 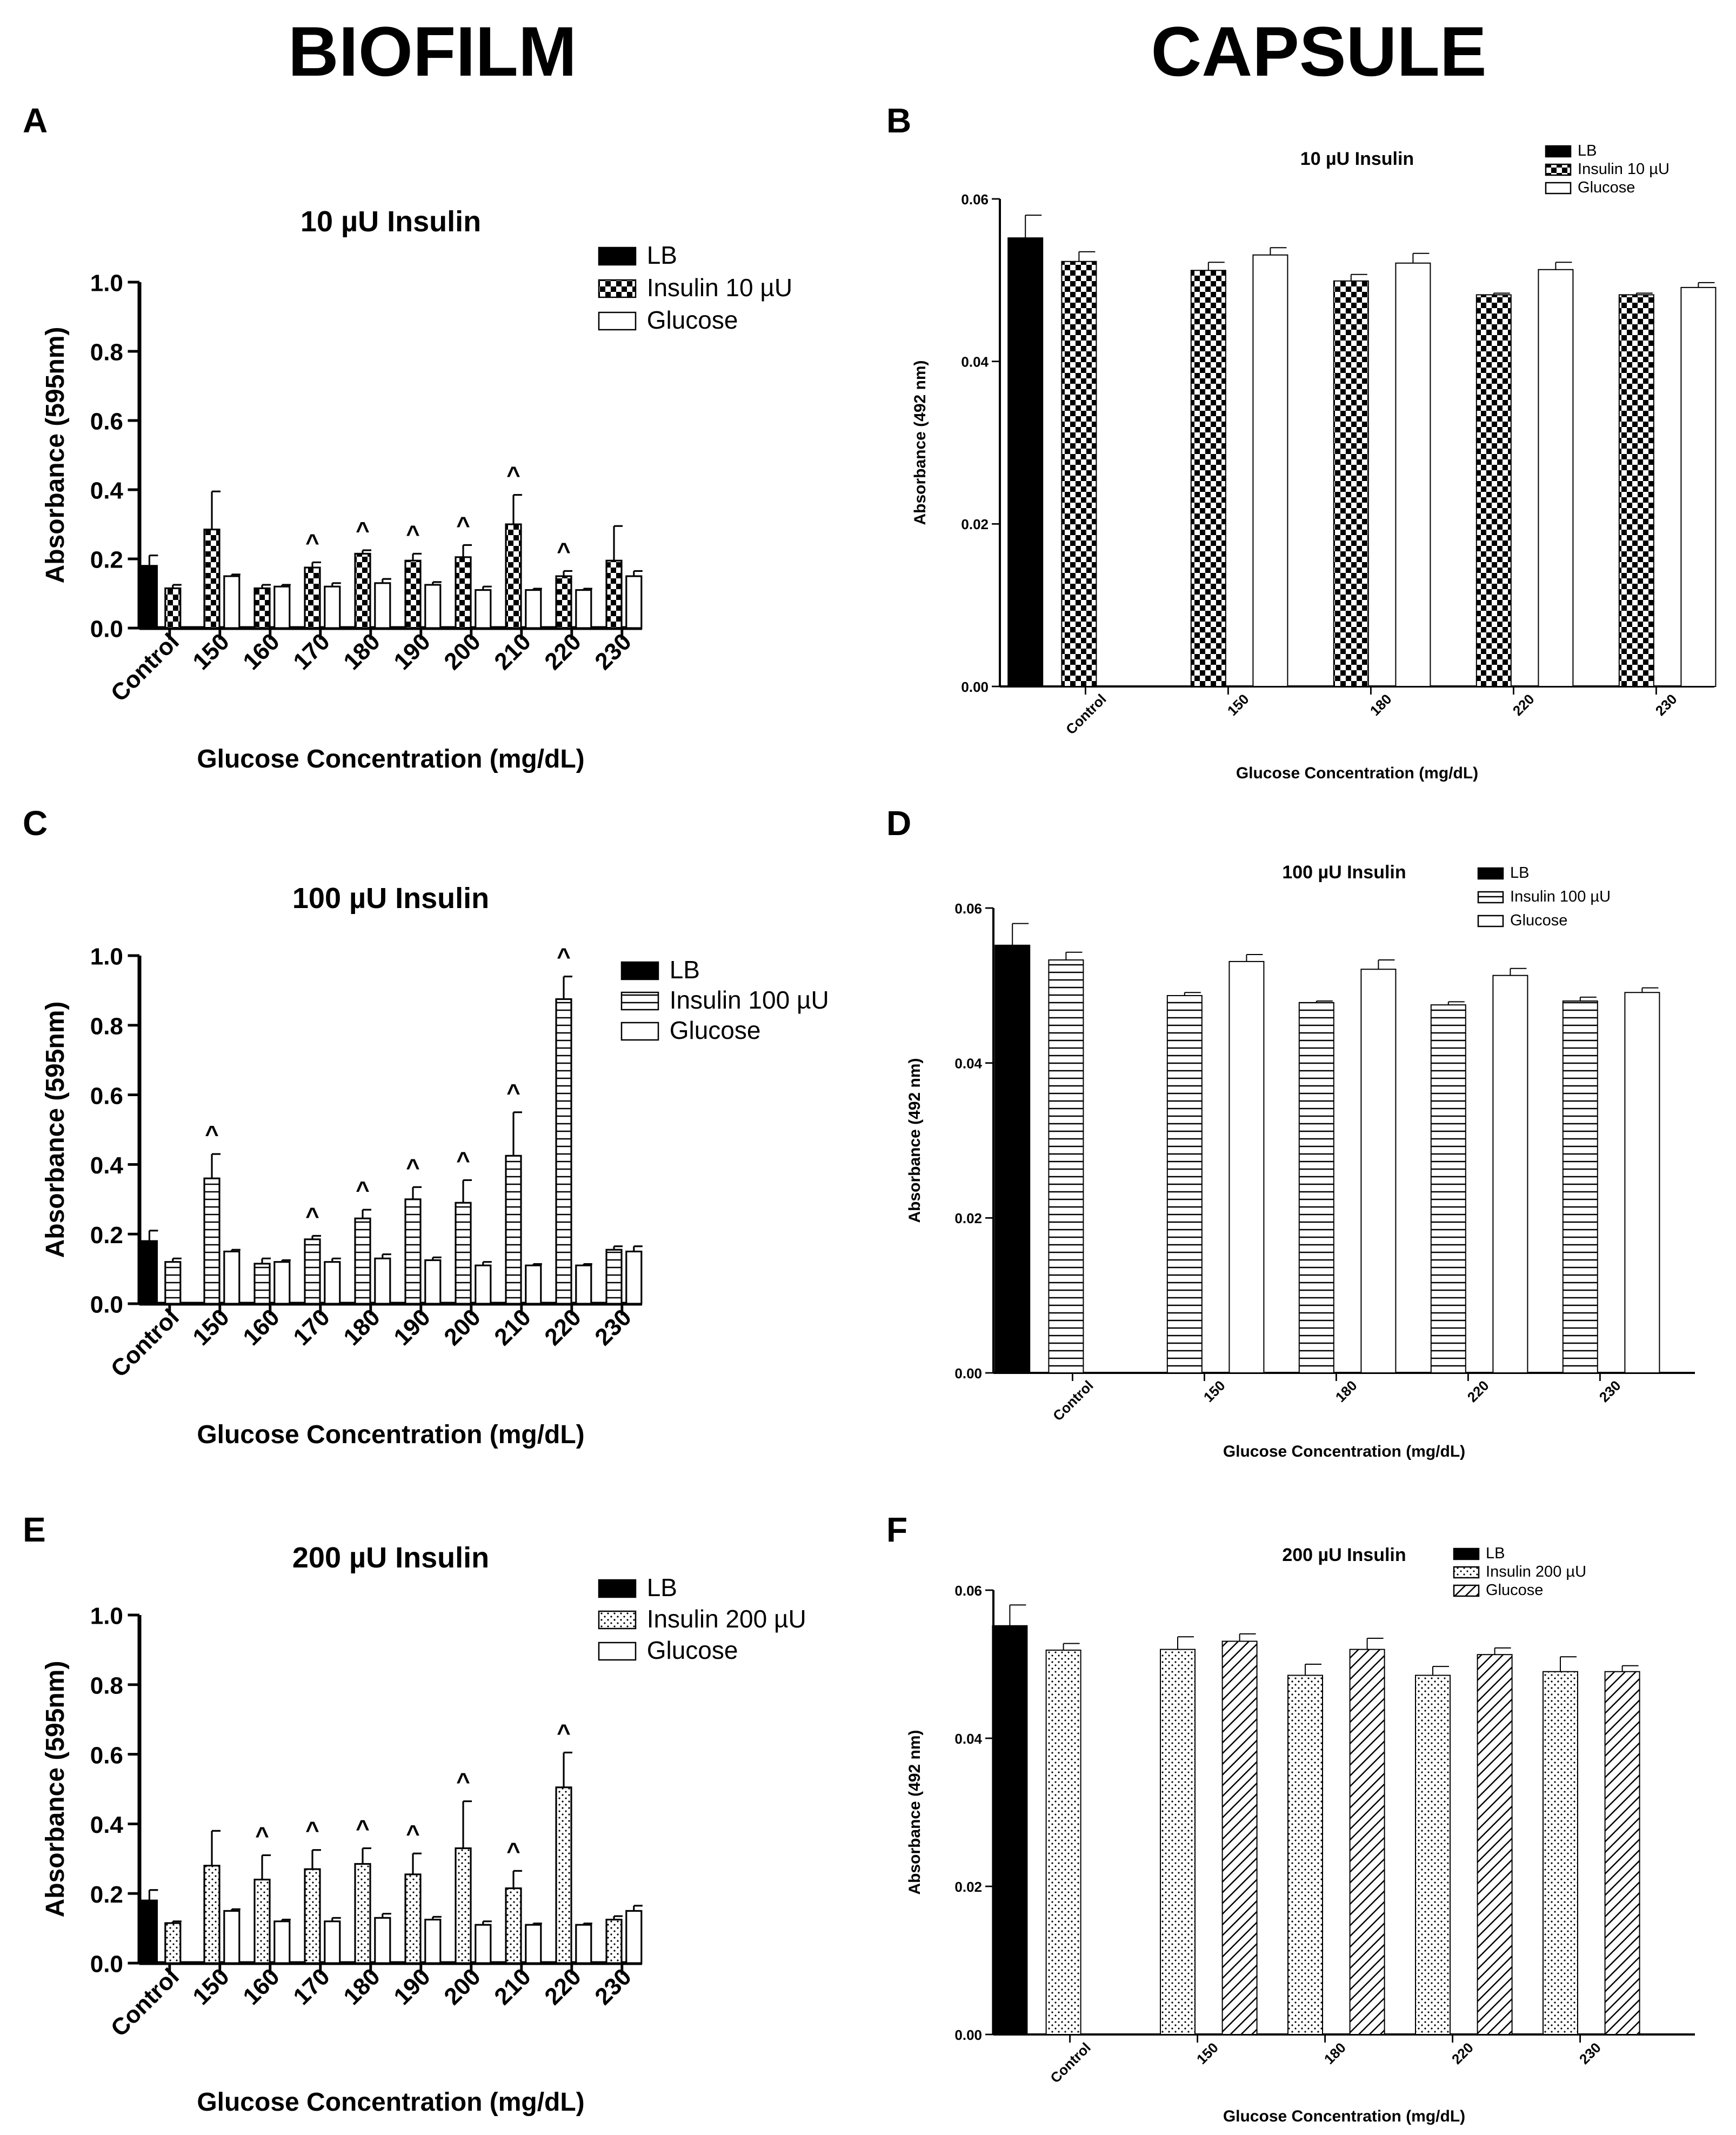 What do you see at coordinates (312, 1327) in the screenshot?
I see `x-tick-label: 170` at bounding box center [312, 1327].